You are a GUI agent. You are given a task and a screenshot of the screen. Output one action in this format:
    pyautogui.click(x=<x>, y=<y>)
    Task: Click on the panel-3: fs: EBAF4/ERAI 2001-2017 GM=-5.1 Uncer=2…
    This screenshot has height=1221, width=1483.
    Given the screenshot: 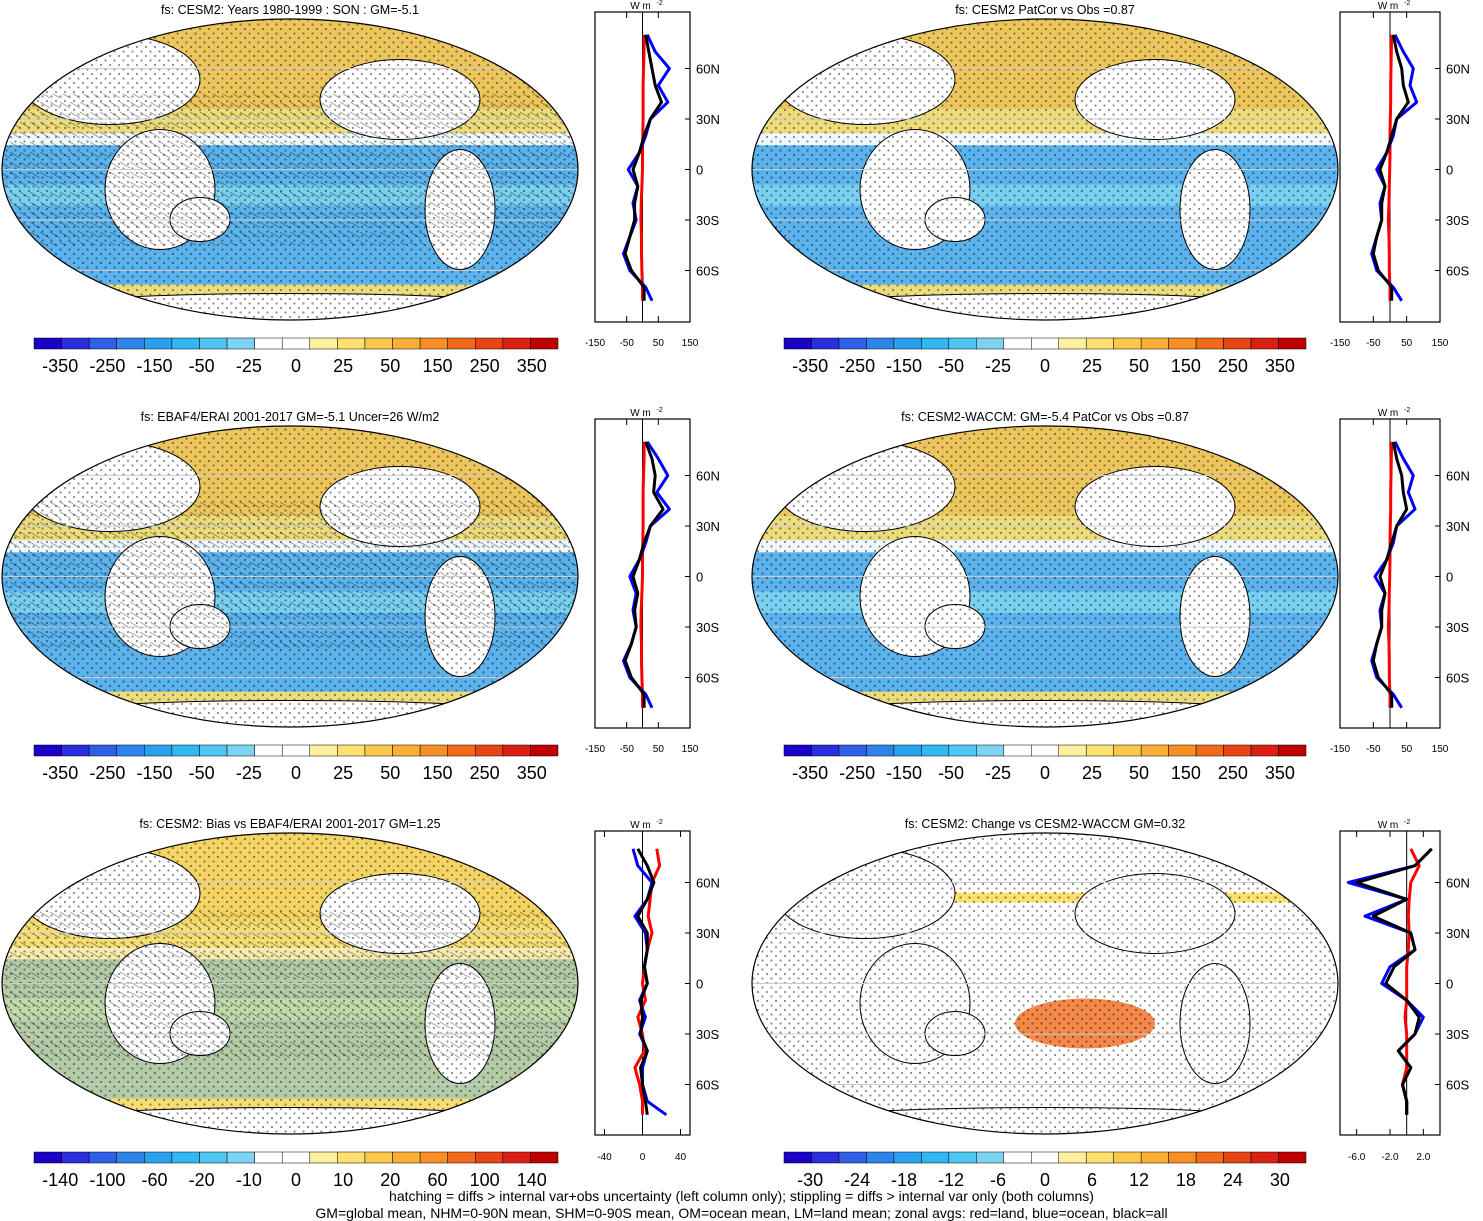 What is the action you would take?
    pyautogui.click(x=360, y=595)
    